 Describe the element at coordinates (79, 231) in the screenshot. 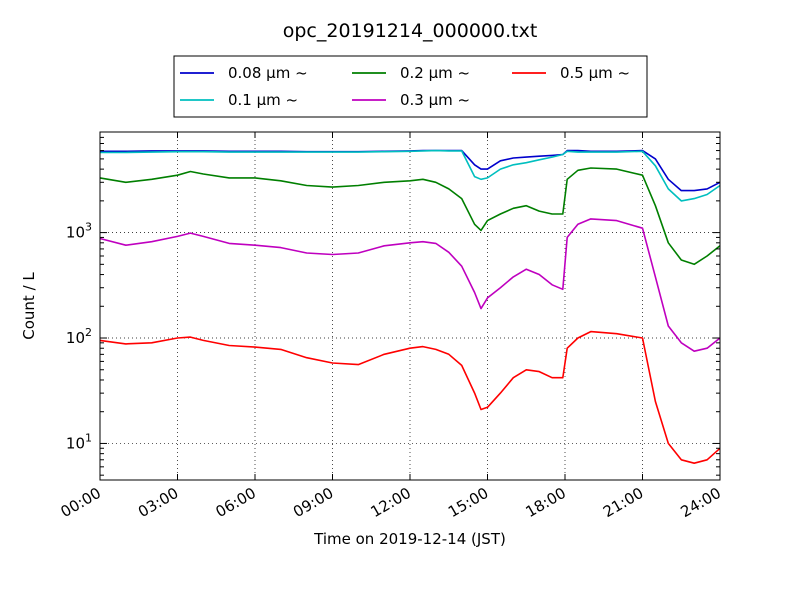

I see `y-tick-label: 10³` at that location.